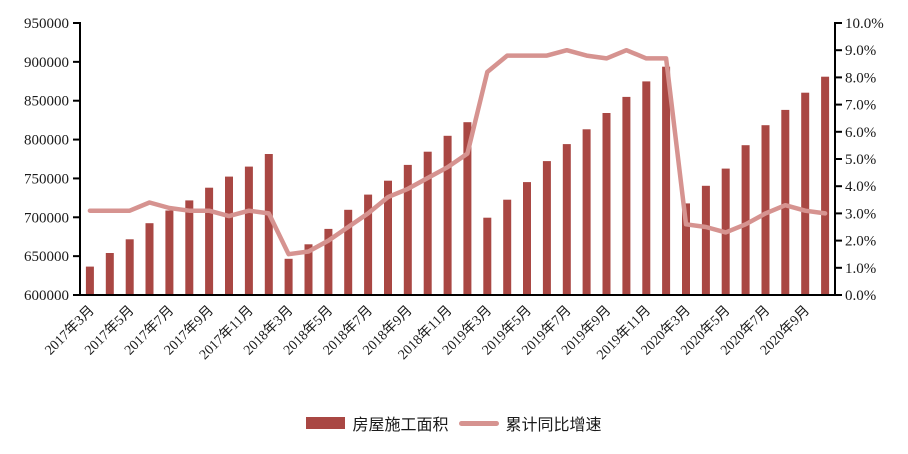 This screenshot has height=454, width=908. Describe the element at coordinates (209, 241) in the screenshot. I see `bar-2017年9月` at that location.